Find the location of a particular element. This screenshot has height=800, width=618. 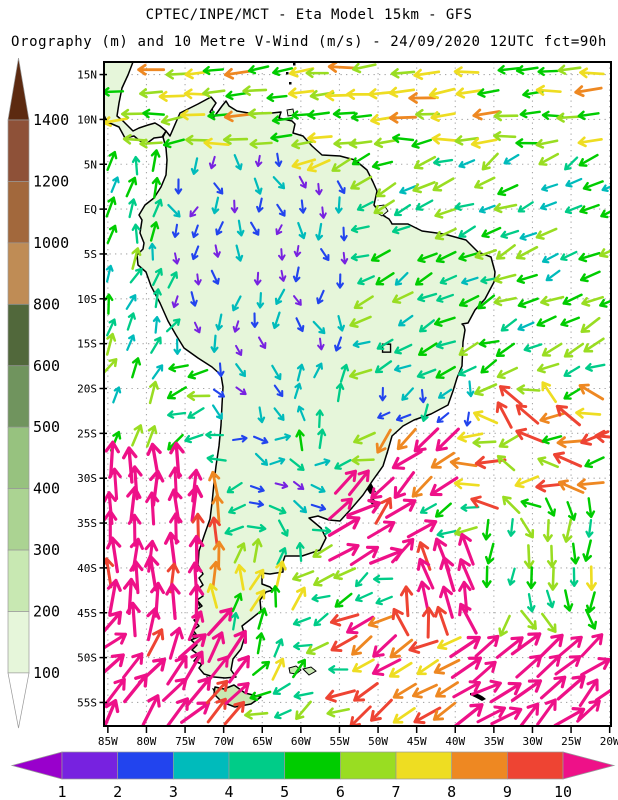

lon-tick-label: 75W is located at coordinates (185, 741).